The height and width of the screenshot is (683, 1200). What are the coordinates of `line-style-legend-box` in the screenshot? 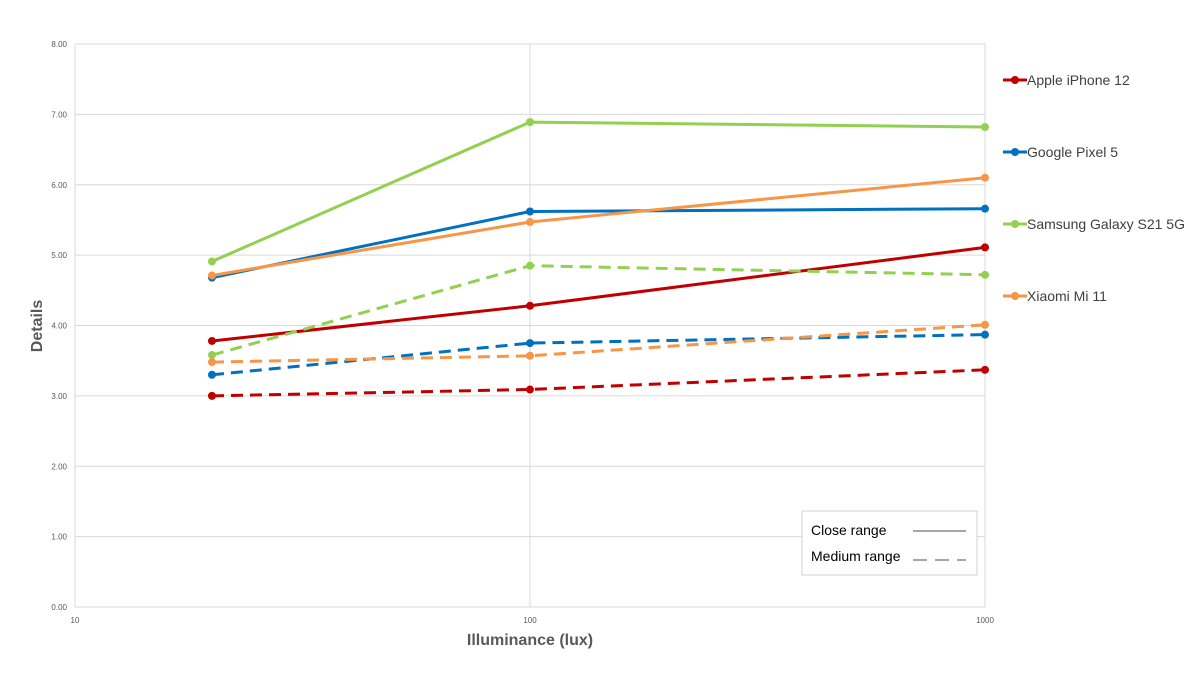 It's located at (889, 543).